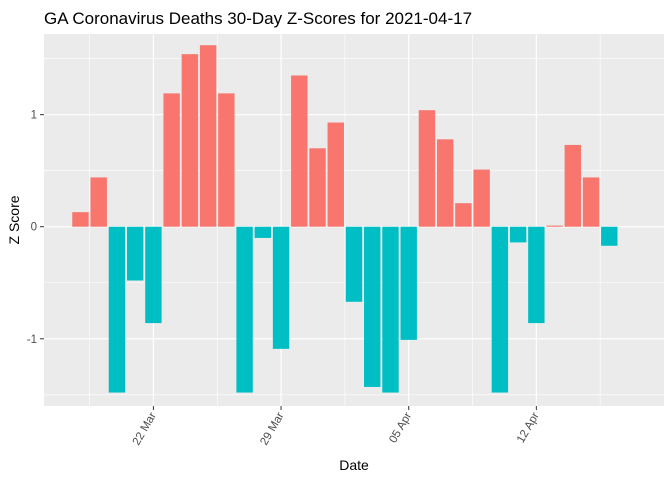  Describe the element at coordinates (400, 427) in the screenshot. I see `x-tick-label: 05 Apr` at that location.